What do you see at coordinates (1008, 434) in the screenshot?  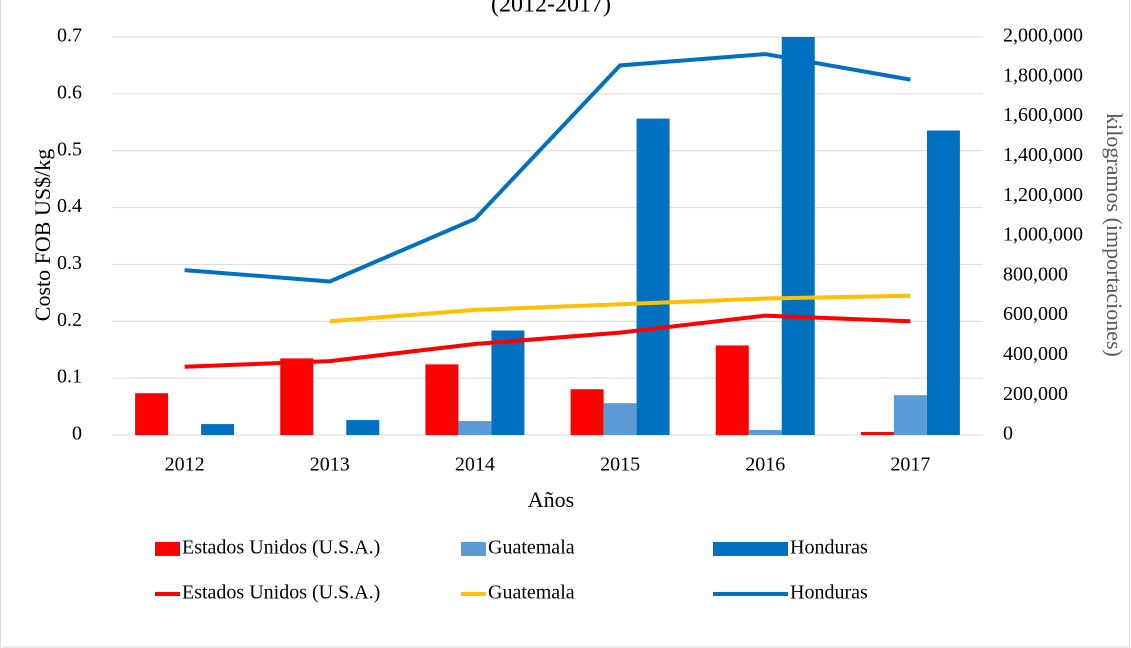 I see `y2-tick-label: 0` at bounding box center [1008, 434].